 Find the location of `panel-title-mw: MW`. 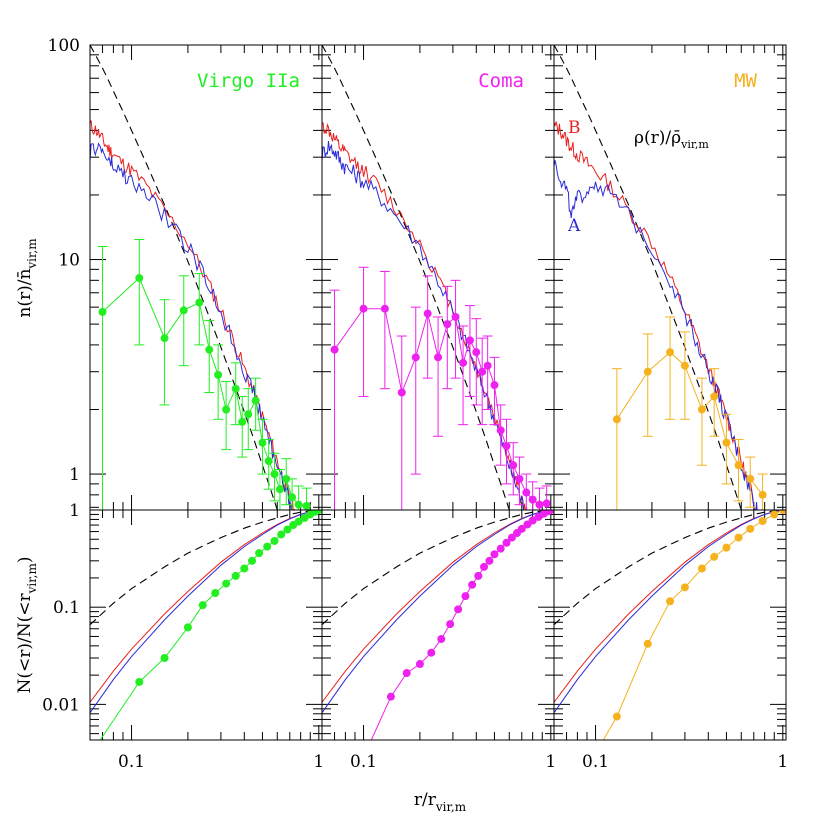

panel-title-mw: MW is located at coordinates (745, 81).